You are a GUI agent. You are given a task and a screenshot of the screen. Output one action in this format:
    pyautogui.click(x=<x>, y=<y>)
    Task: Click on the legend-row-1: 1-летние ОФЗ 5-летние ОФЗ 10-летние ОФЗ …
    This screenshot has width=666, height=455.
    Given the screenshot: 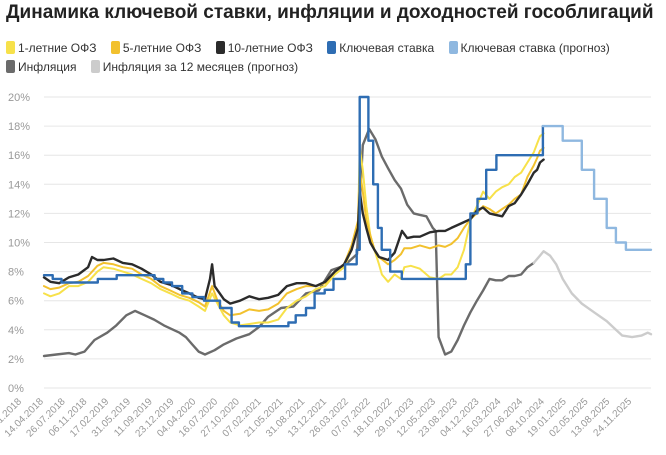 What is the action you would take?
    pyautogui.click(x=333, y=49)
    